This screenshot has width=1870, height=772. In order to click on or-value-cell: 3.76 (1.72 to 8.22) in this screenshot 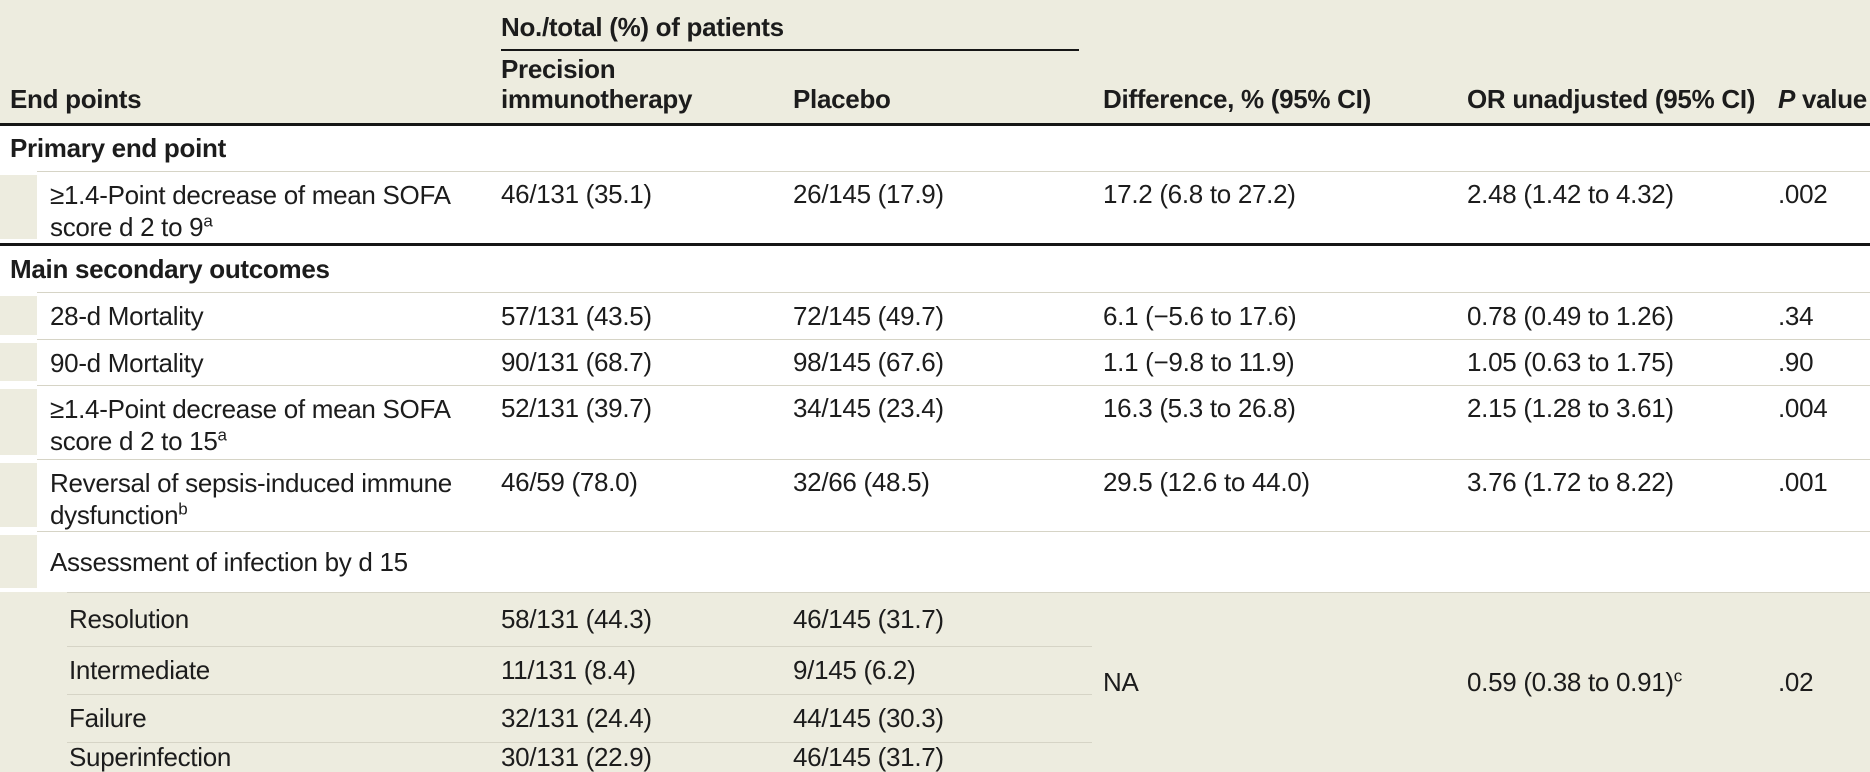, I will do `click(1570, 482)`.